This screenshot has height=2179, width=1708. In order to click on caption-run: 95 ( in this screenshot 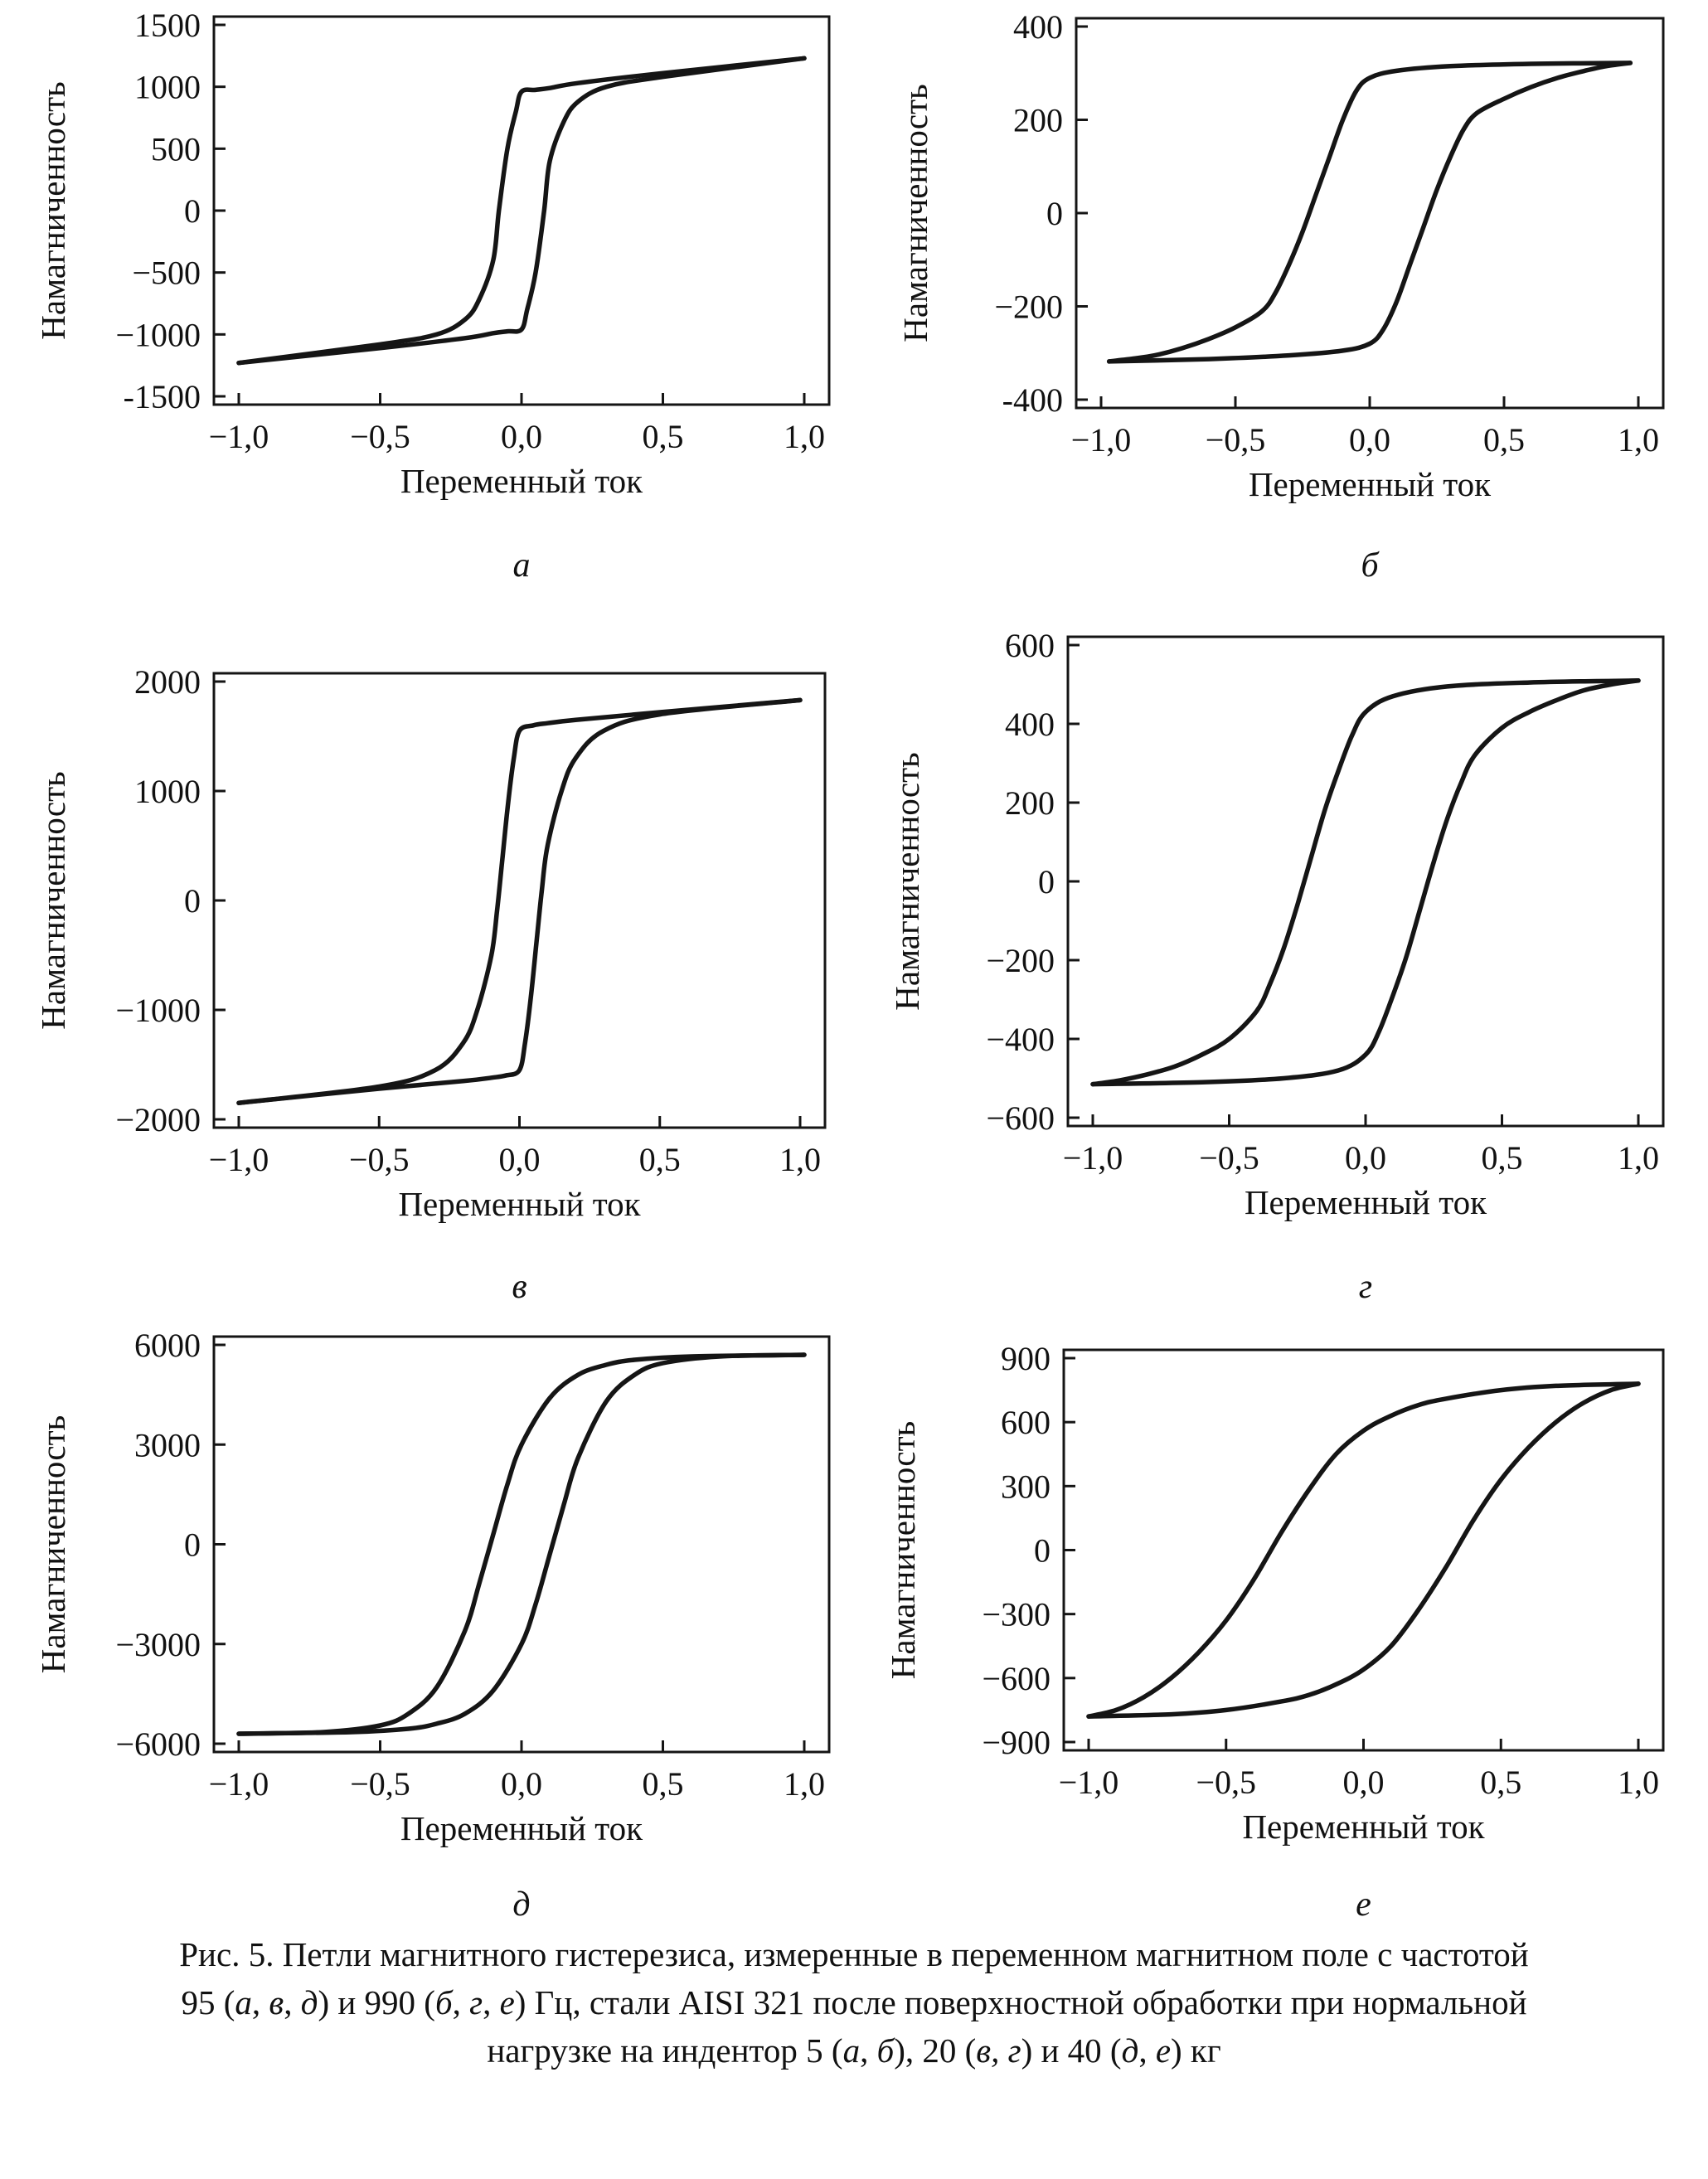, I will do `click(208, 2002)`.